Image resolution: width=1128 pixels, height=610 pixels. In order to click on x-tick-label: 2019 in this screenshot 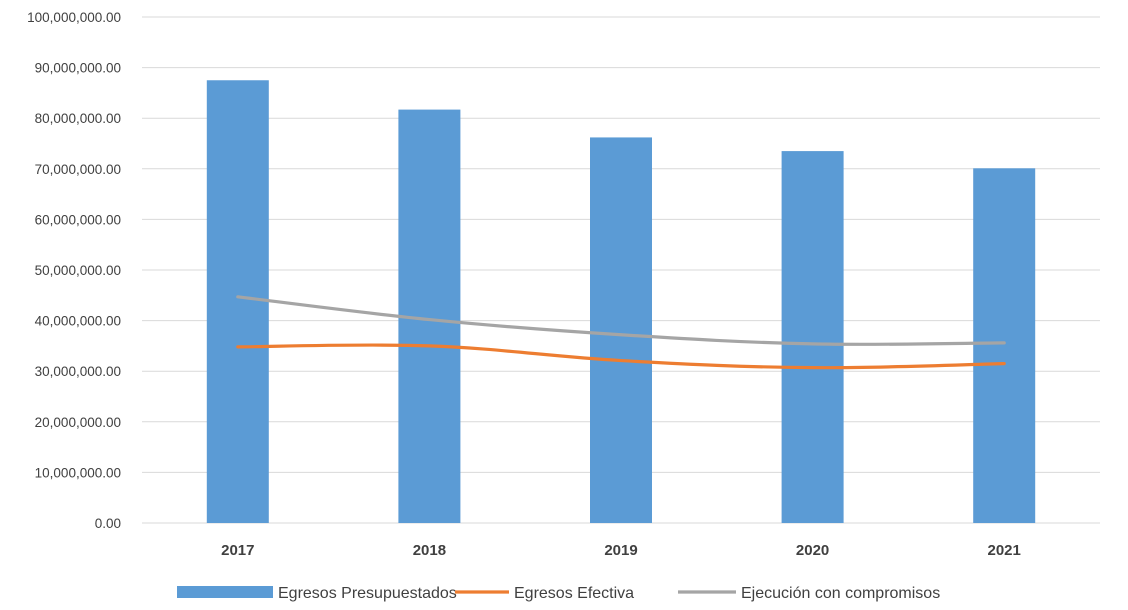, I will do `click(620, 550)`.